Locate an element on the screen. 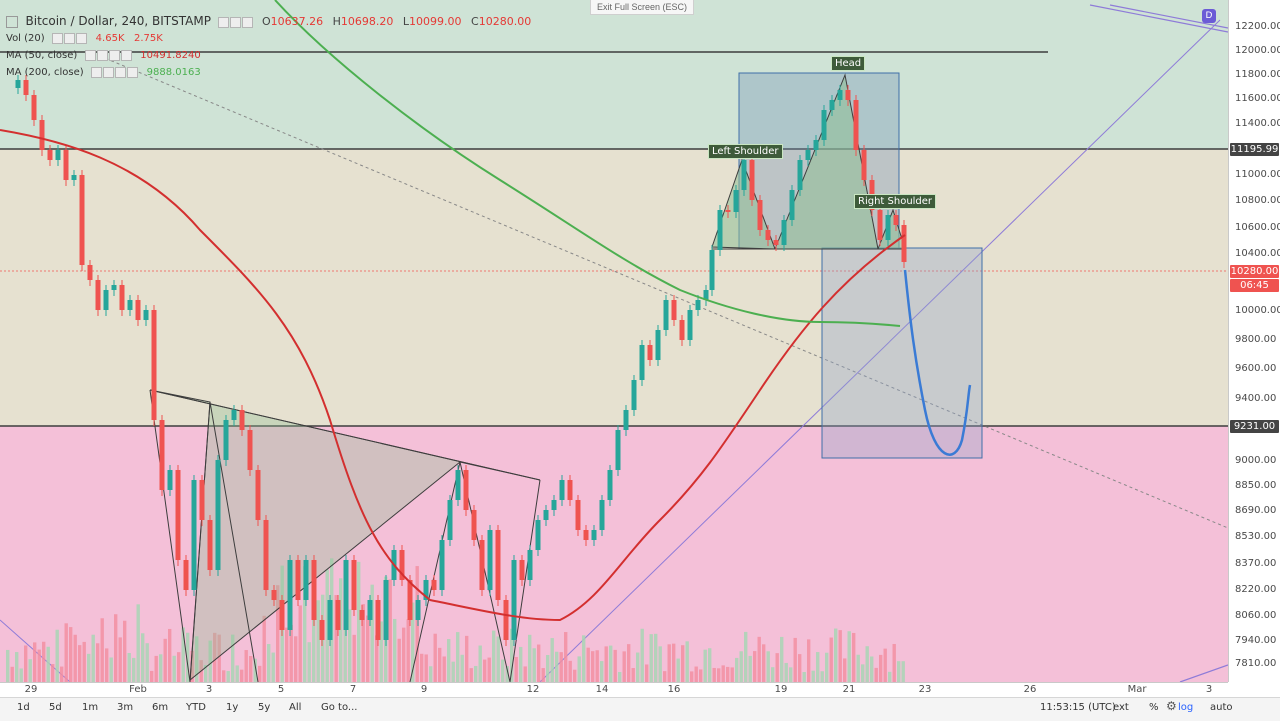  timeframe-5y: 5y is located at coordinates (264, 707).